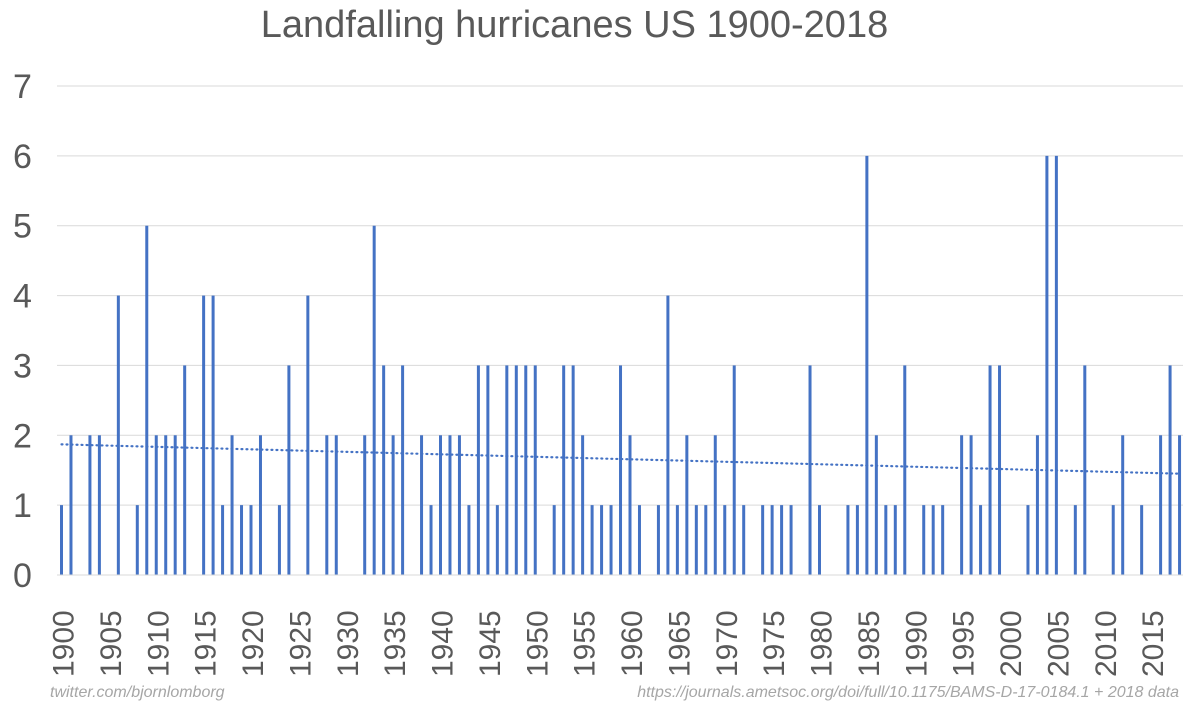 This screenshot has width=1197, height=716. Describe the element at coordinates (185, 470) in the screenshot. I see `bar-1913` at that location.